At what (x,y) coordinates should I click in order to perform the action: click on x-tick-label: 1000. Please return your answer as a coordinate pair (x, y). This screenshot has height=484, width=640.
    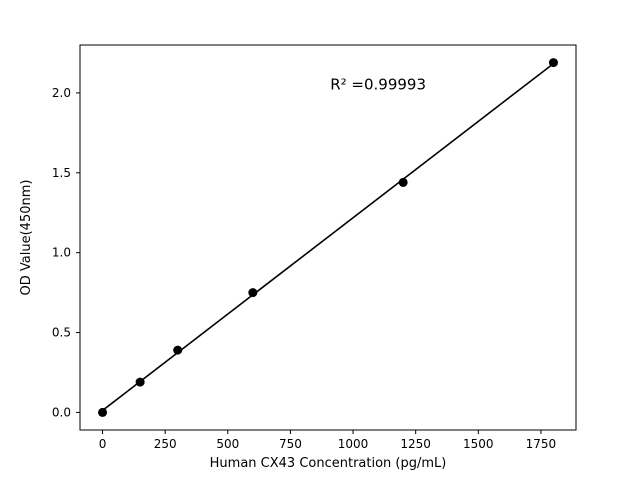
    Looking at the image, I should click on (353, 444).